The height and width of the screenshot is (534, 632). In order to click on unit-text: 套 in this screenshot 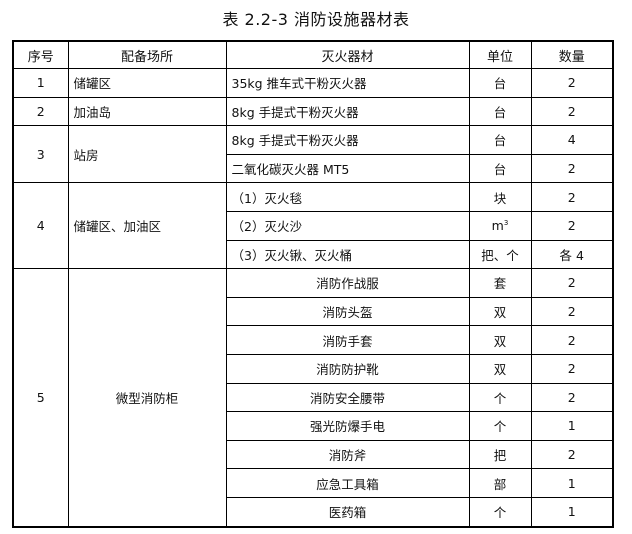, I will do `click(500, 284)`.